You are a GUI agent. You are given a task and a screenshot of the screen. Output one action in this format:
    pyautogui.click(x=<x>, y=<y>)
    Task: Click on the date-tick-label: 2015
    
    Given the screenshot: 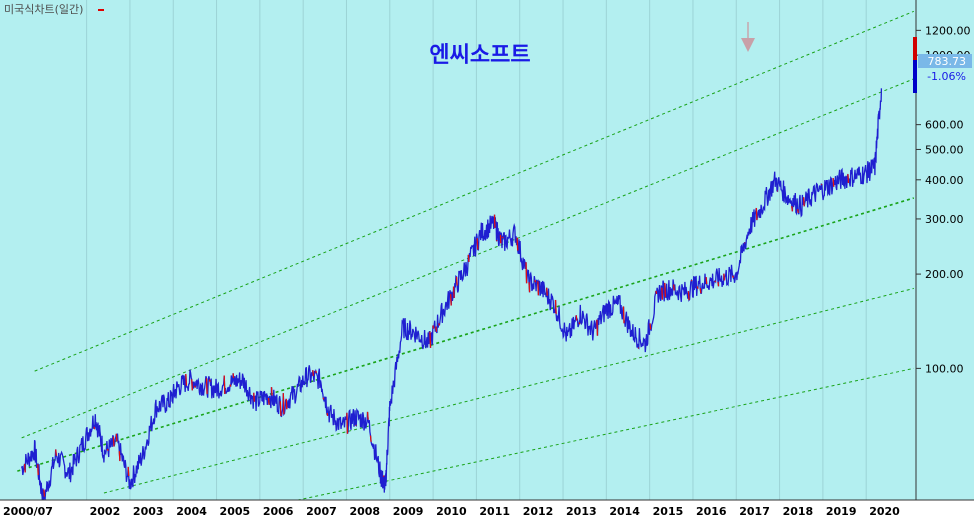 What is the action you would take?
    pyautogui.click(x=668, y=511)
    